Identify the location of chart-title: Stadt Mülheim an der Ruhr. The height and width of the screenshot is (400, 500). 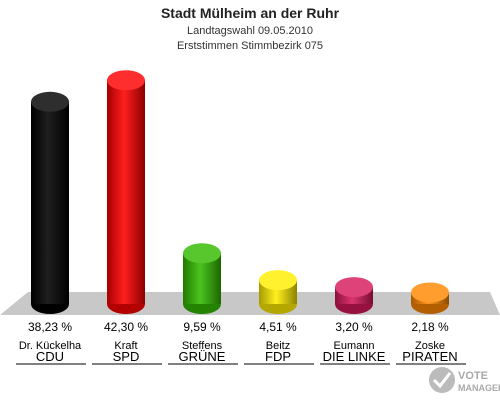
(250, 13).